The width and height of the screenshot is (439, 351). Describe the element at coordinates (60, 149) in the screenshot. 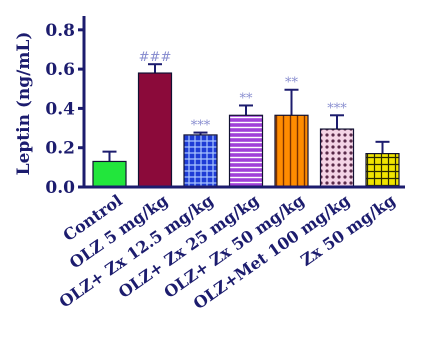

I see `y-tick-label: 0.2` at that location.